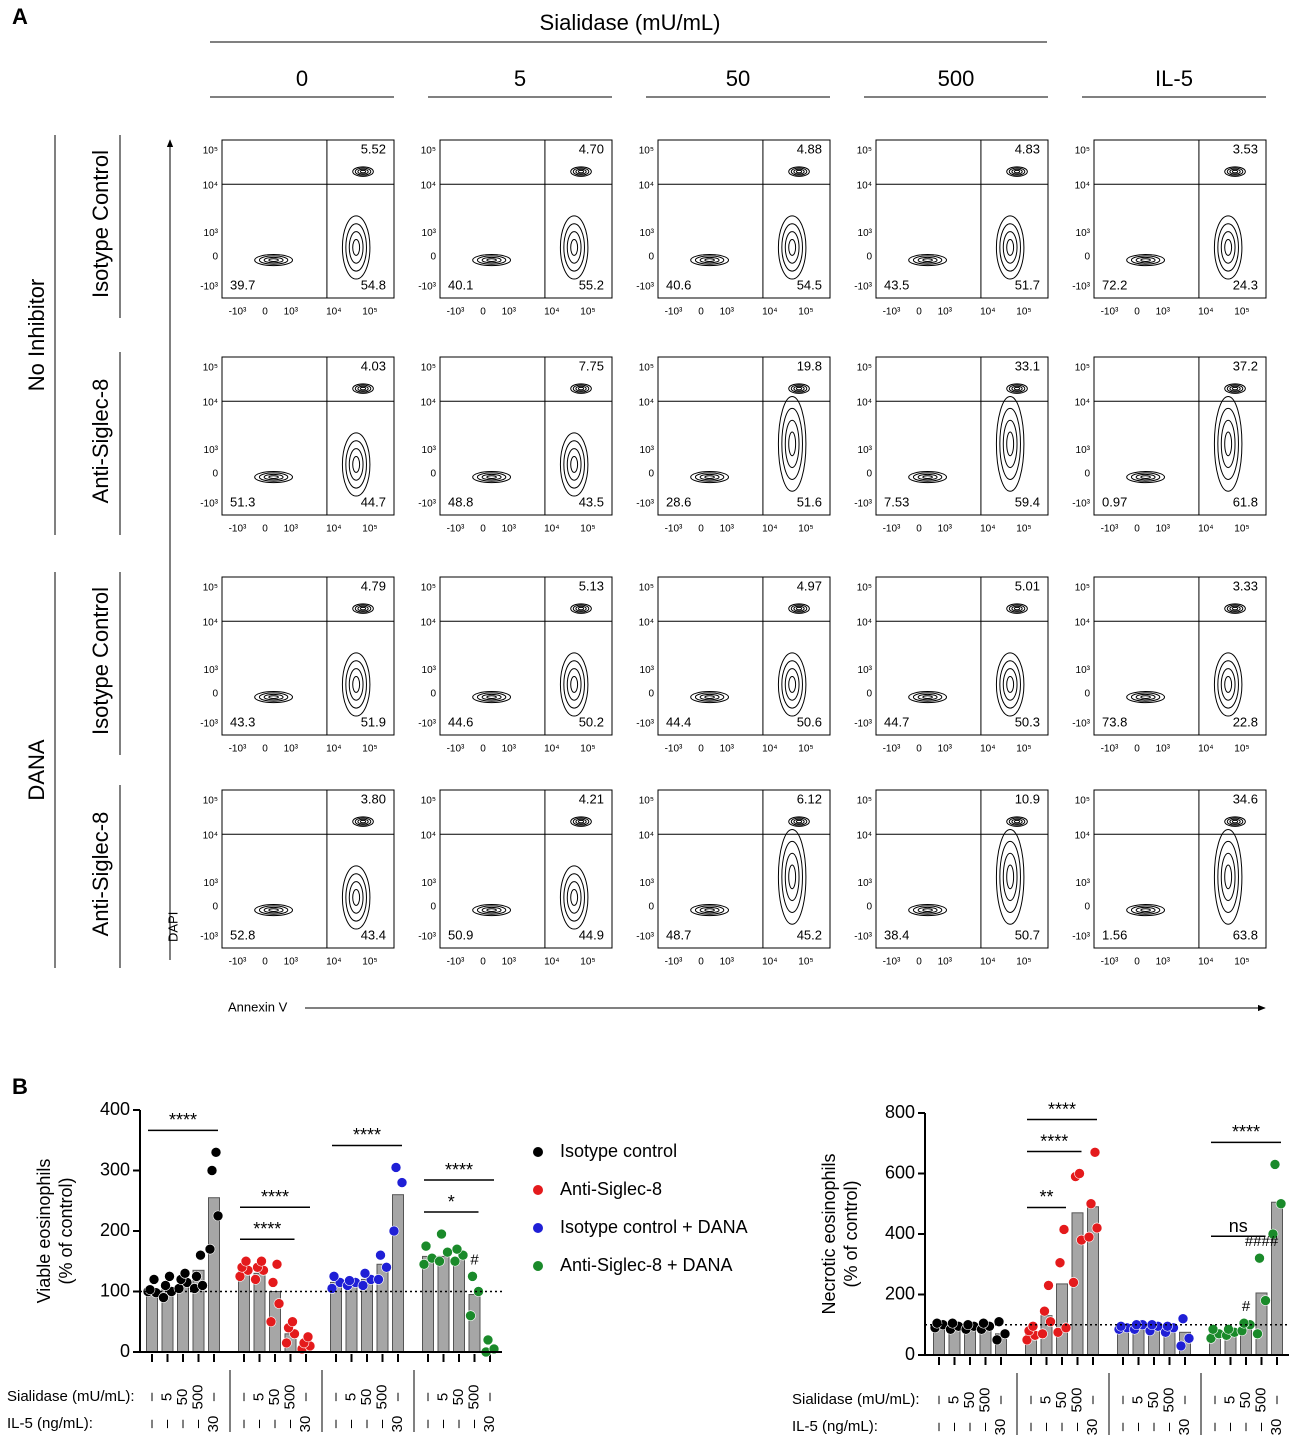 This screenshot has width=1299, height=1439. What do you see at coordinates (1027, 284) in the screenshot?
I see `quadrant-value: 51.7` at bounding box center [1027, 284].